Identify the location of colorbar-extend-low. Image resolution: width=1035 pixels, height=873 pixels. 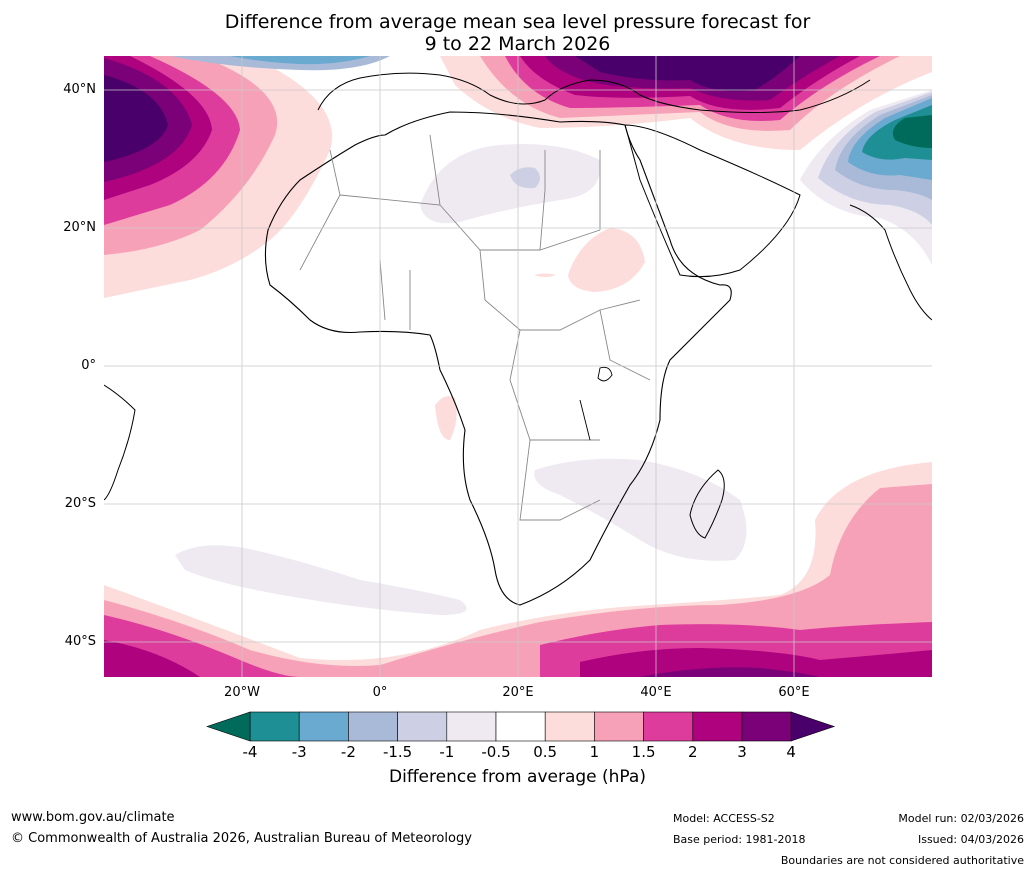
(228, 726).